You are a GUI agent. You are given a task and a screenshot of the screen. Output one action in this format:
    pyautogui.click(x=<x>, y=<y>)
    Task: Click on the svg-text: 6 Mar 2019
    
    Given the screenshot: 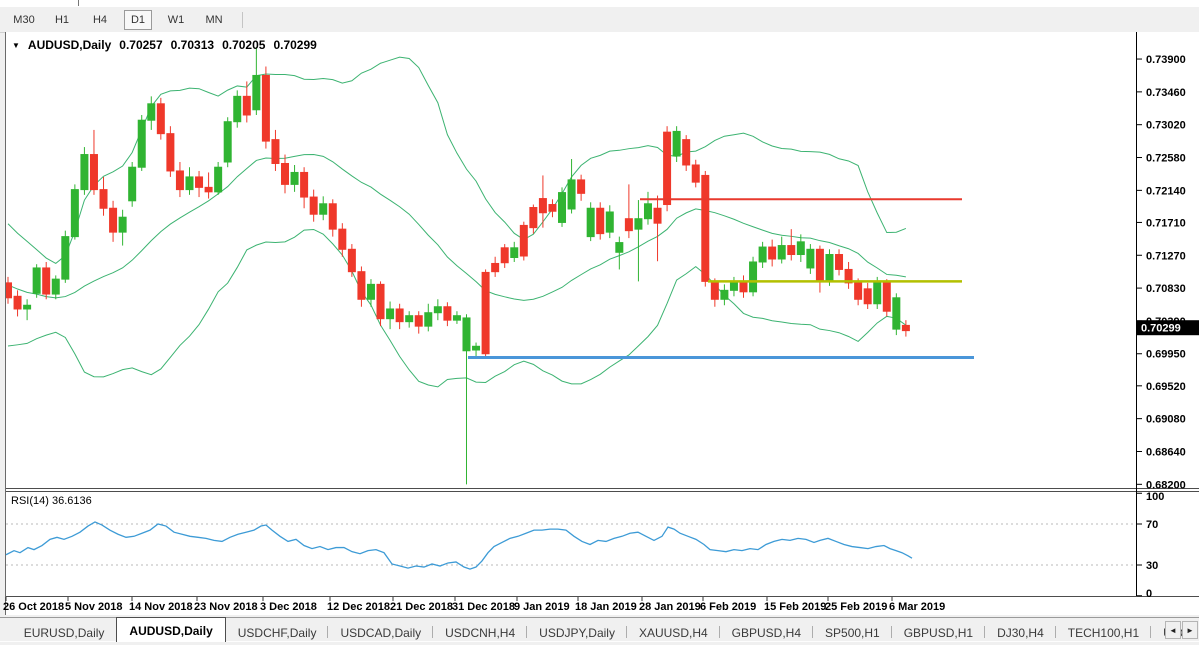 What is the action you would take?
    pyautogui.click(x=917, y=607)
    